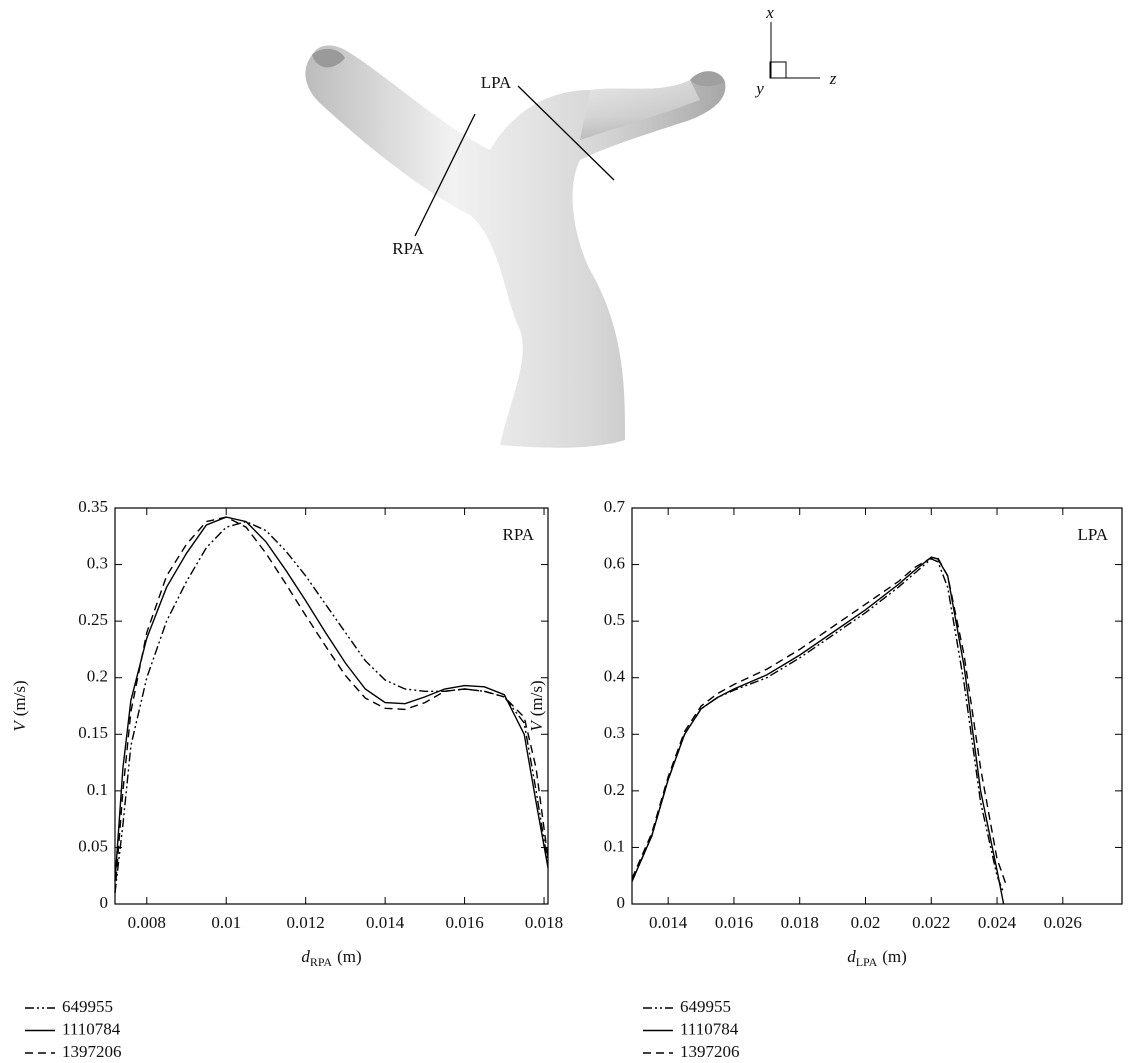  Describe the element at coordinates (93, 845) in the screenshot. I see `y-tick-label: 0.05` at that location.